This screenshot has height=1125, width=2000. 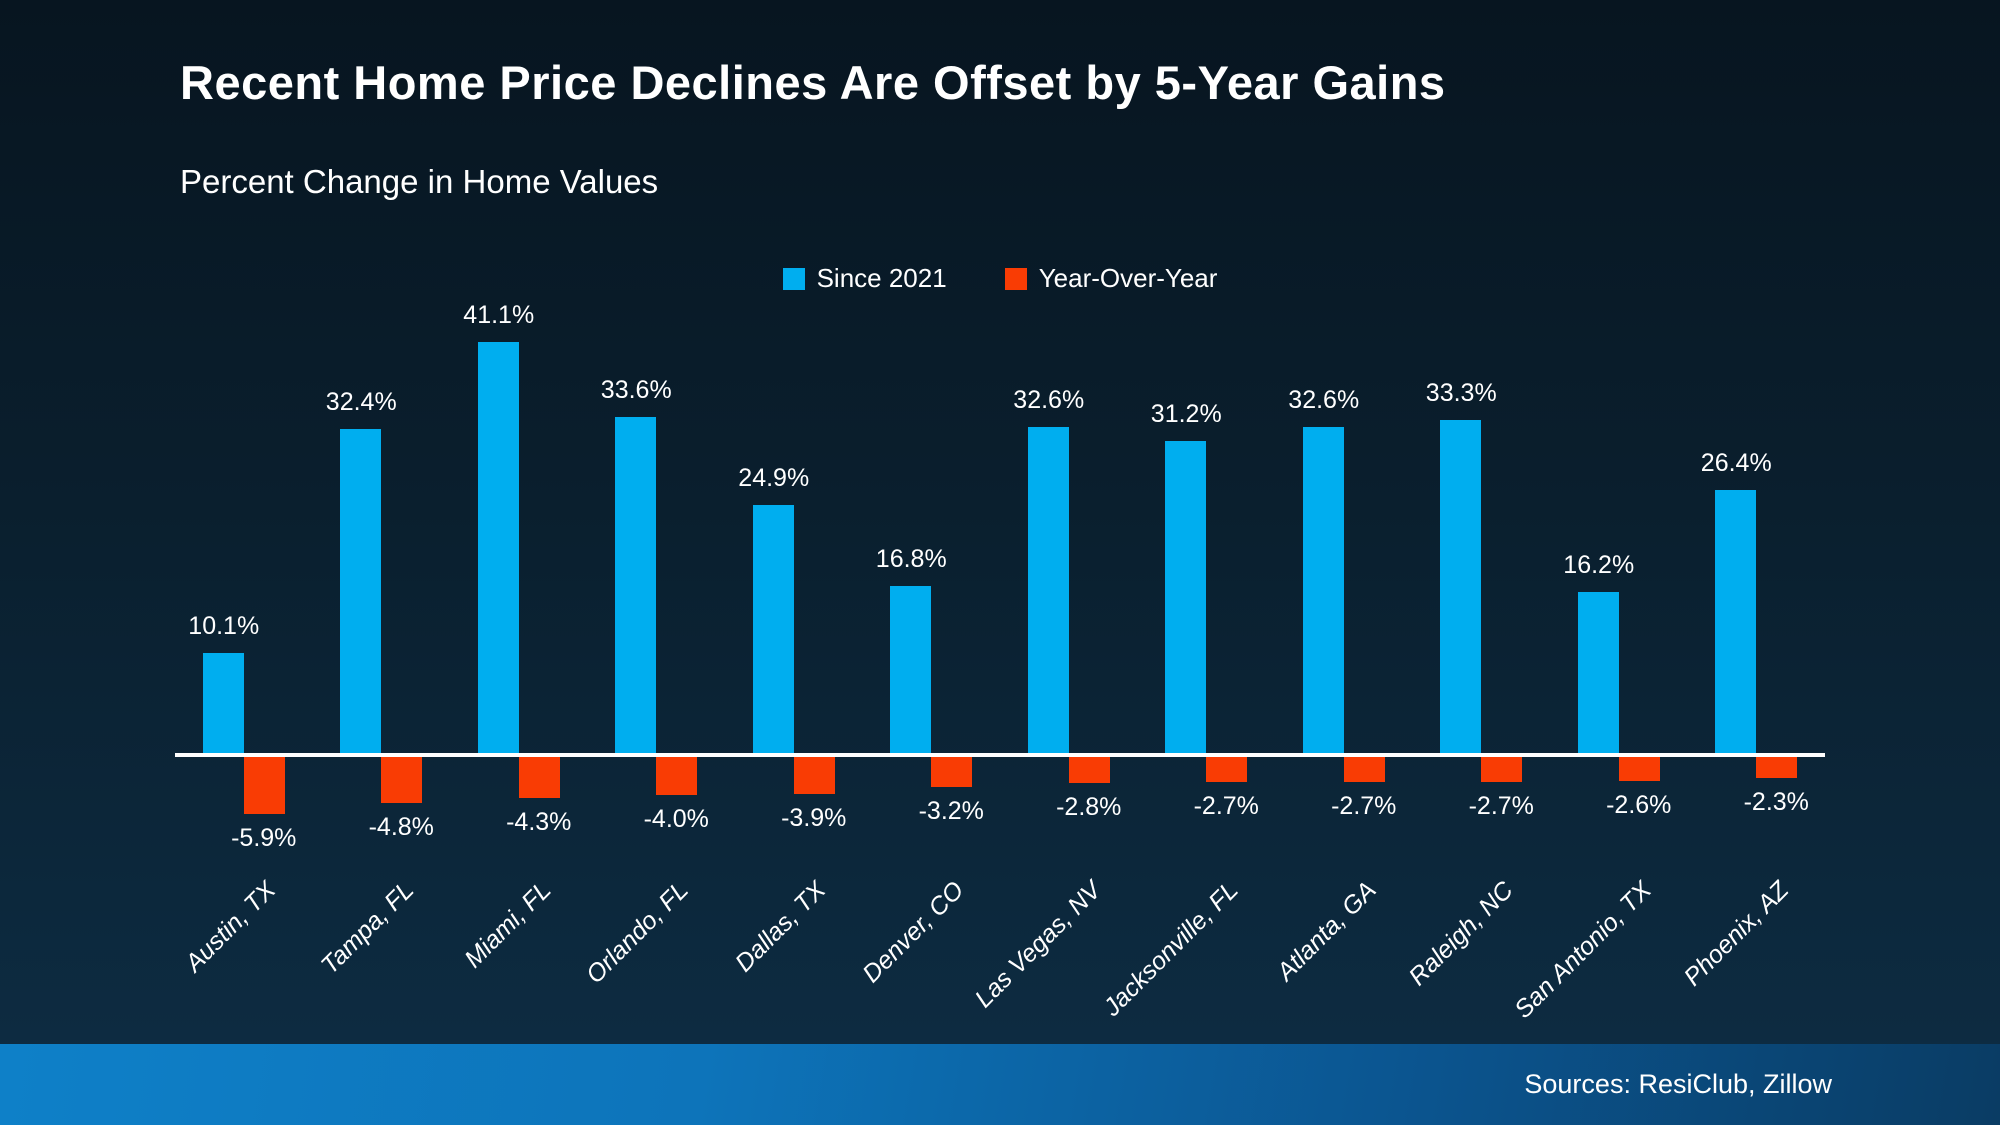 What do you see at coordinates (814, 818) in the screenshot?
I see `bar-value-label: -3.9%` at bounding box center [814, 818].